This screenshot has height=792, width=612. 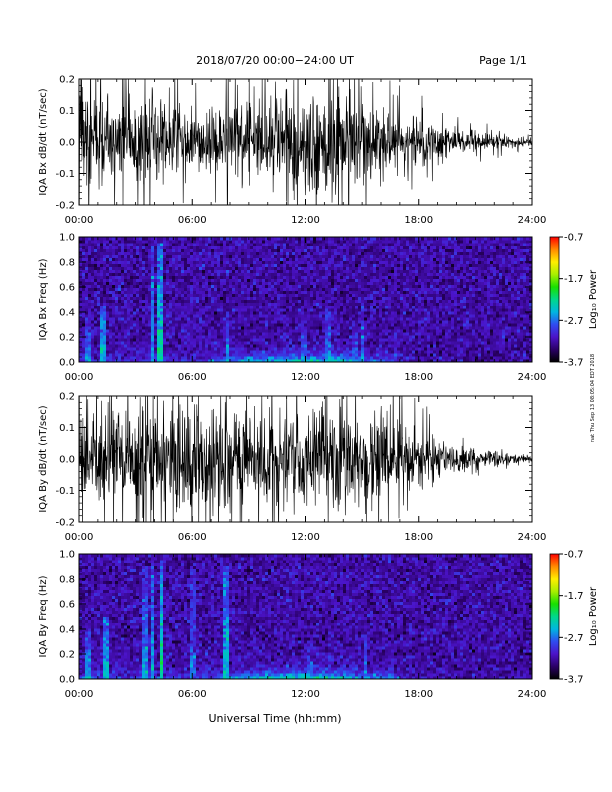 I want to click on y-axis-label: IQA By Freq (Hz), so click(x=43, y=616).